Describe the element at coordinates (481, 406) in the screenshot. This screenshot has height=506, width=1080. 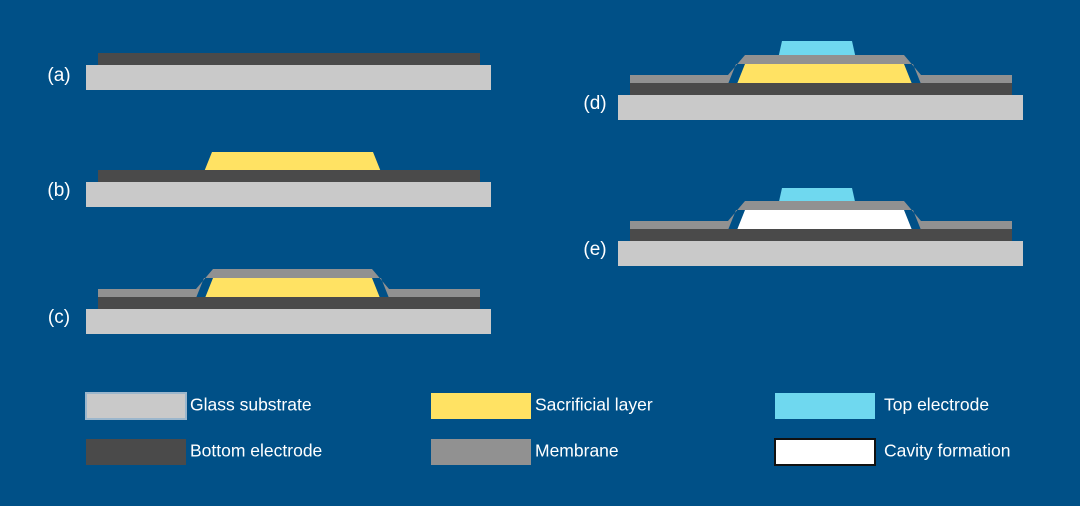
I see `legend-swatch-sacrificial-layer` at that location.